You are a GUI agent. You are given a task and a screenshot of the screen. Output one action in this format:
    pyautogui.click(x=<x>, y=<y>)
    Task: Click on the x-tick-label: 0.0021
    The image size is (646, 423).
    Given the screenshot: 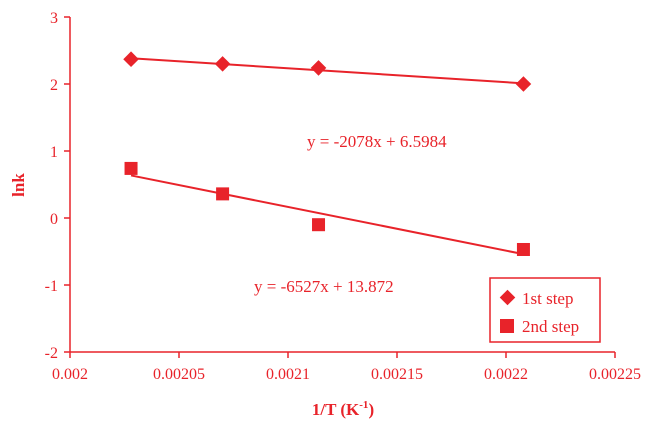 What is the action you would take?
    pyautogui.click(x=288, y=374)
    